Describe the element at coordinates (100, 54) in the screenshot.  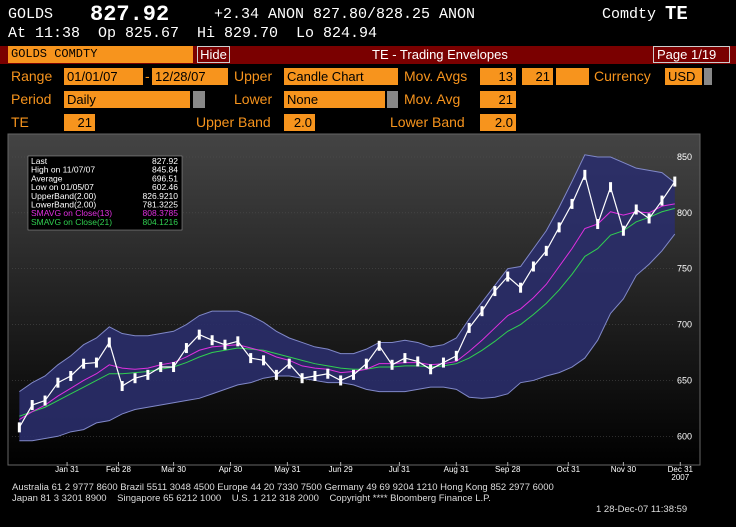
I see `security-field: GOLDS COMDTY` at that location.